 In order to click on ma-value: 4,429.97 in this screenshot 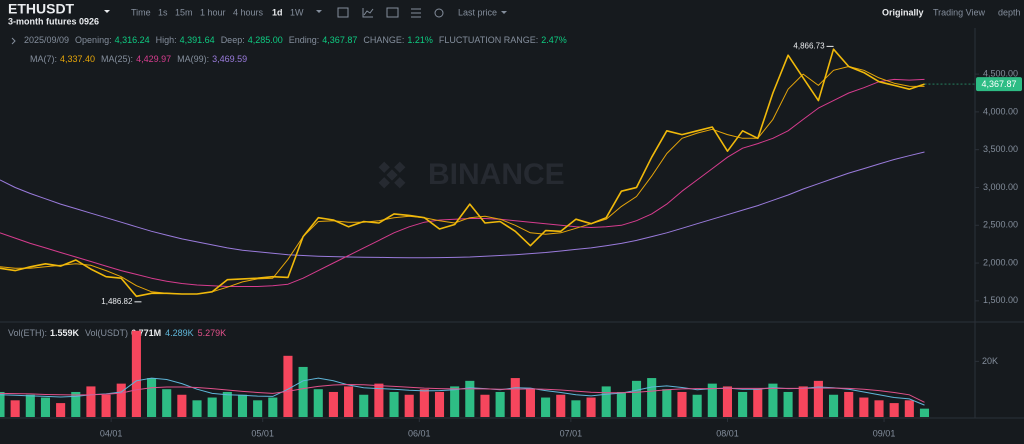, I will do `click(153, 59)`.